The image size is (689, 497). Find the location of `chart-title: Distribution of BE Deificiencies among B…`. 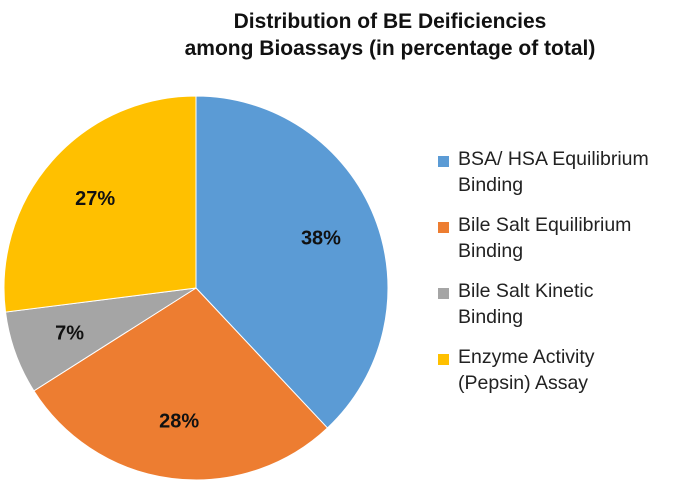

chart-title: Distribution of BE Deificiencies among B… is located at coordinates (390, 35).